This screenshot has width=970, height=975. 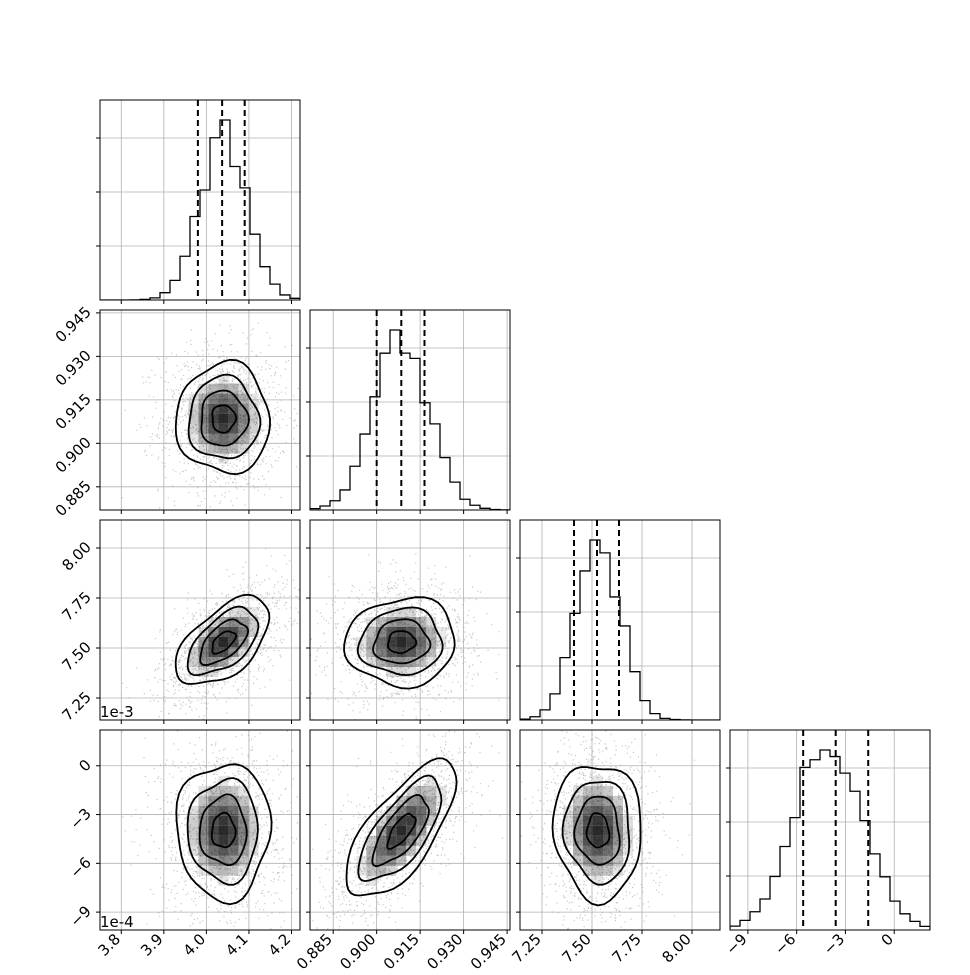 I want to click on panel-2-0: 7.25 7.50 7.75 8.00 1e-3, so click(x=179, y=621).